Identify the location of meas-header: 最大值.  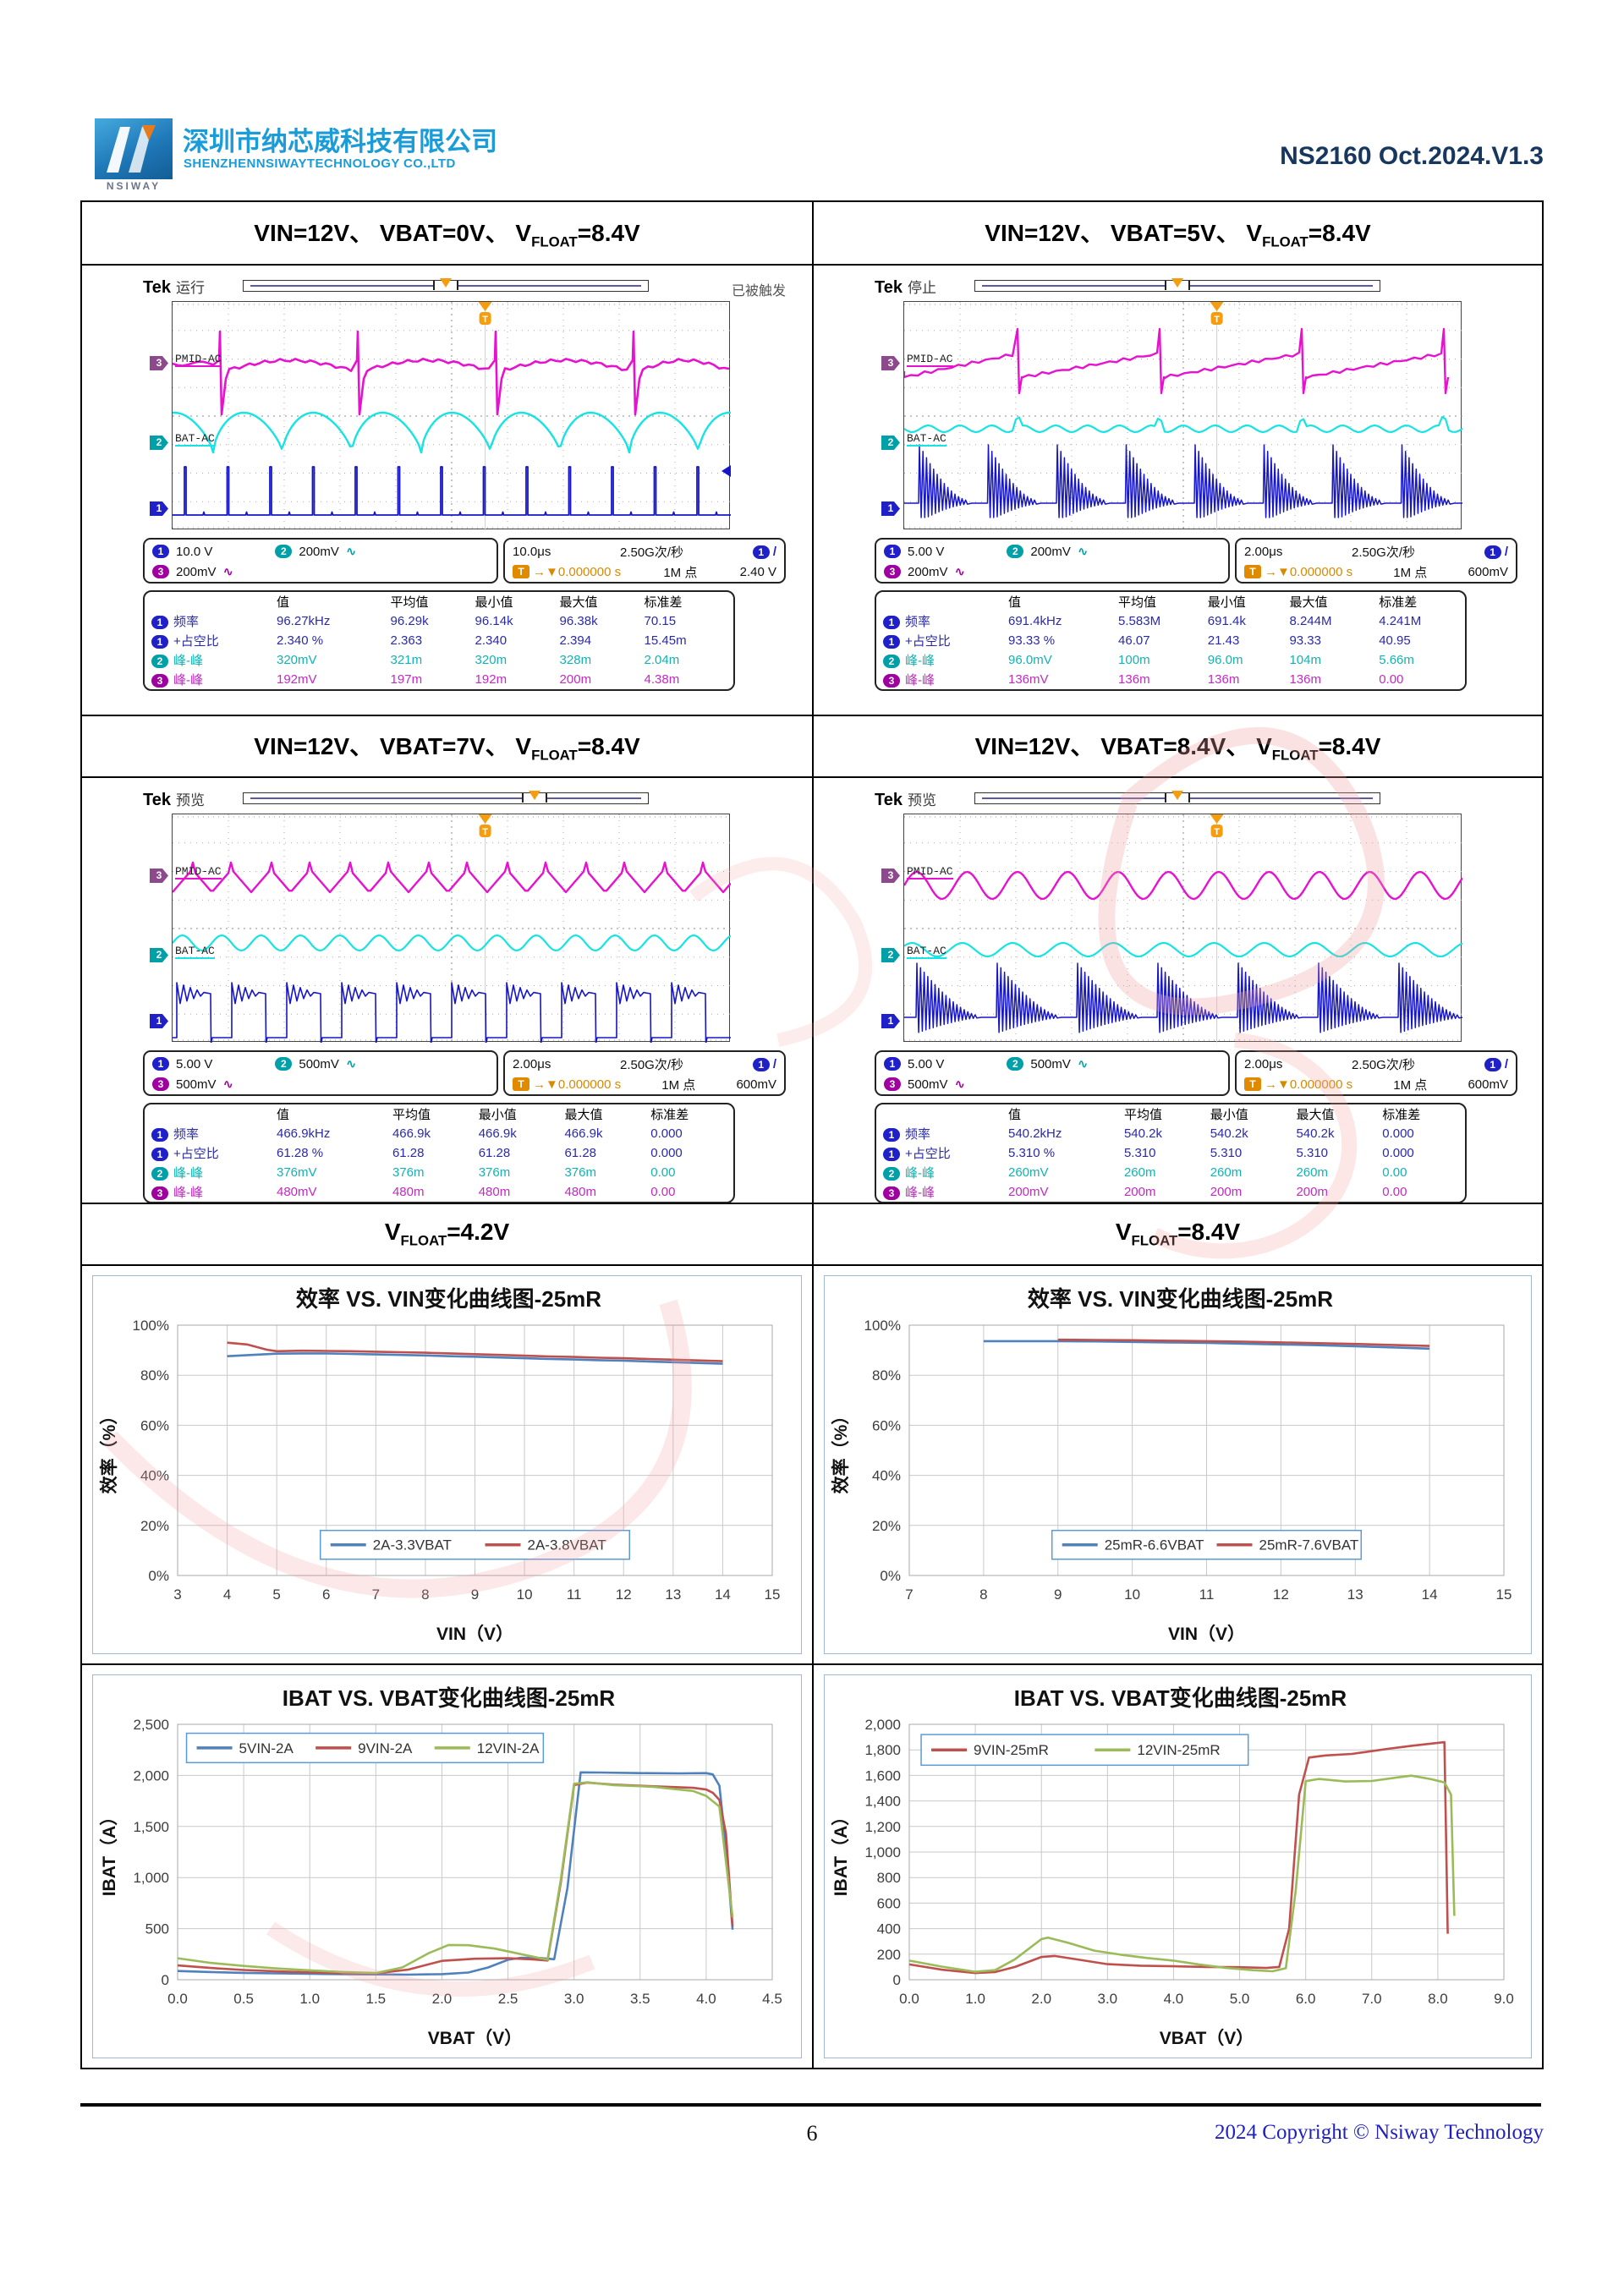
(1315, 1115).